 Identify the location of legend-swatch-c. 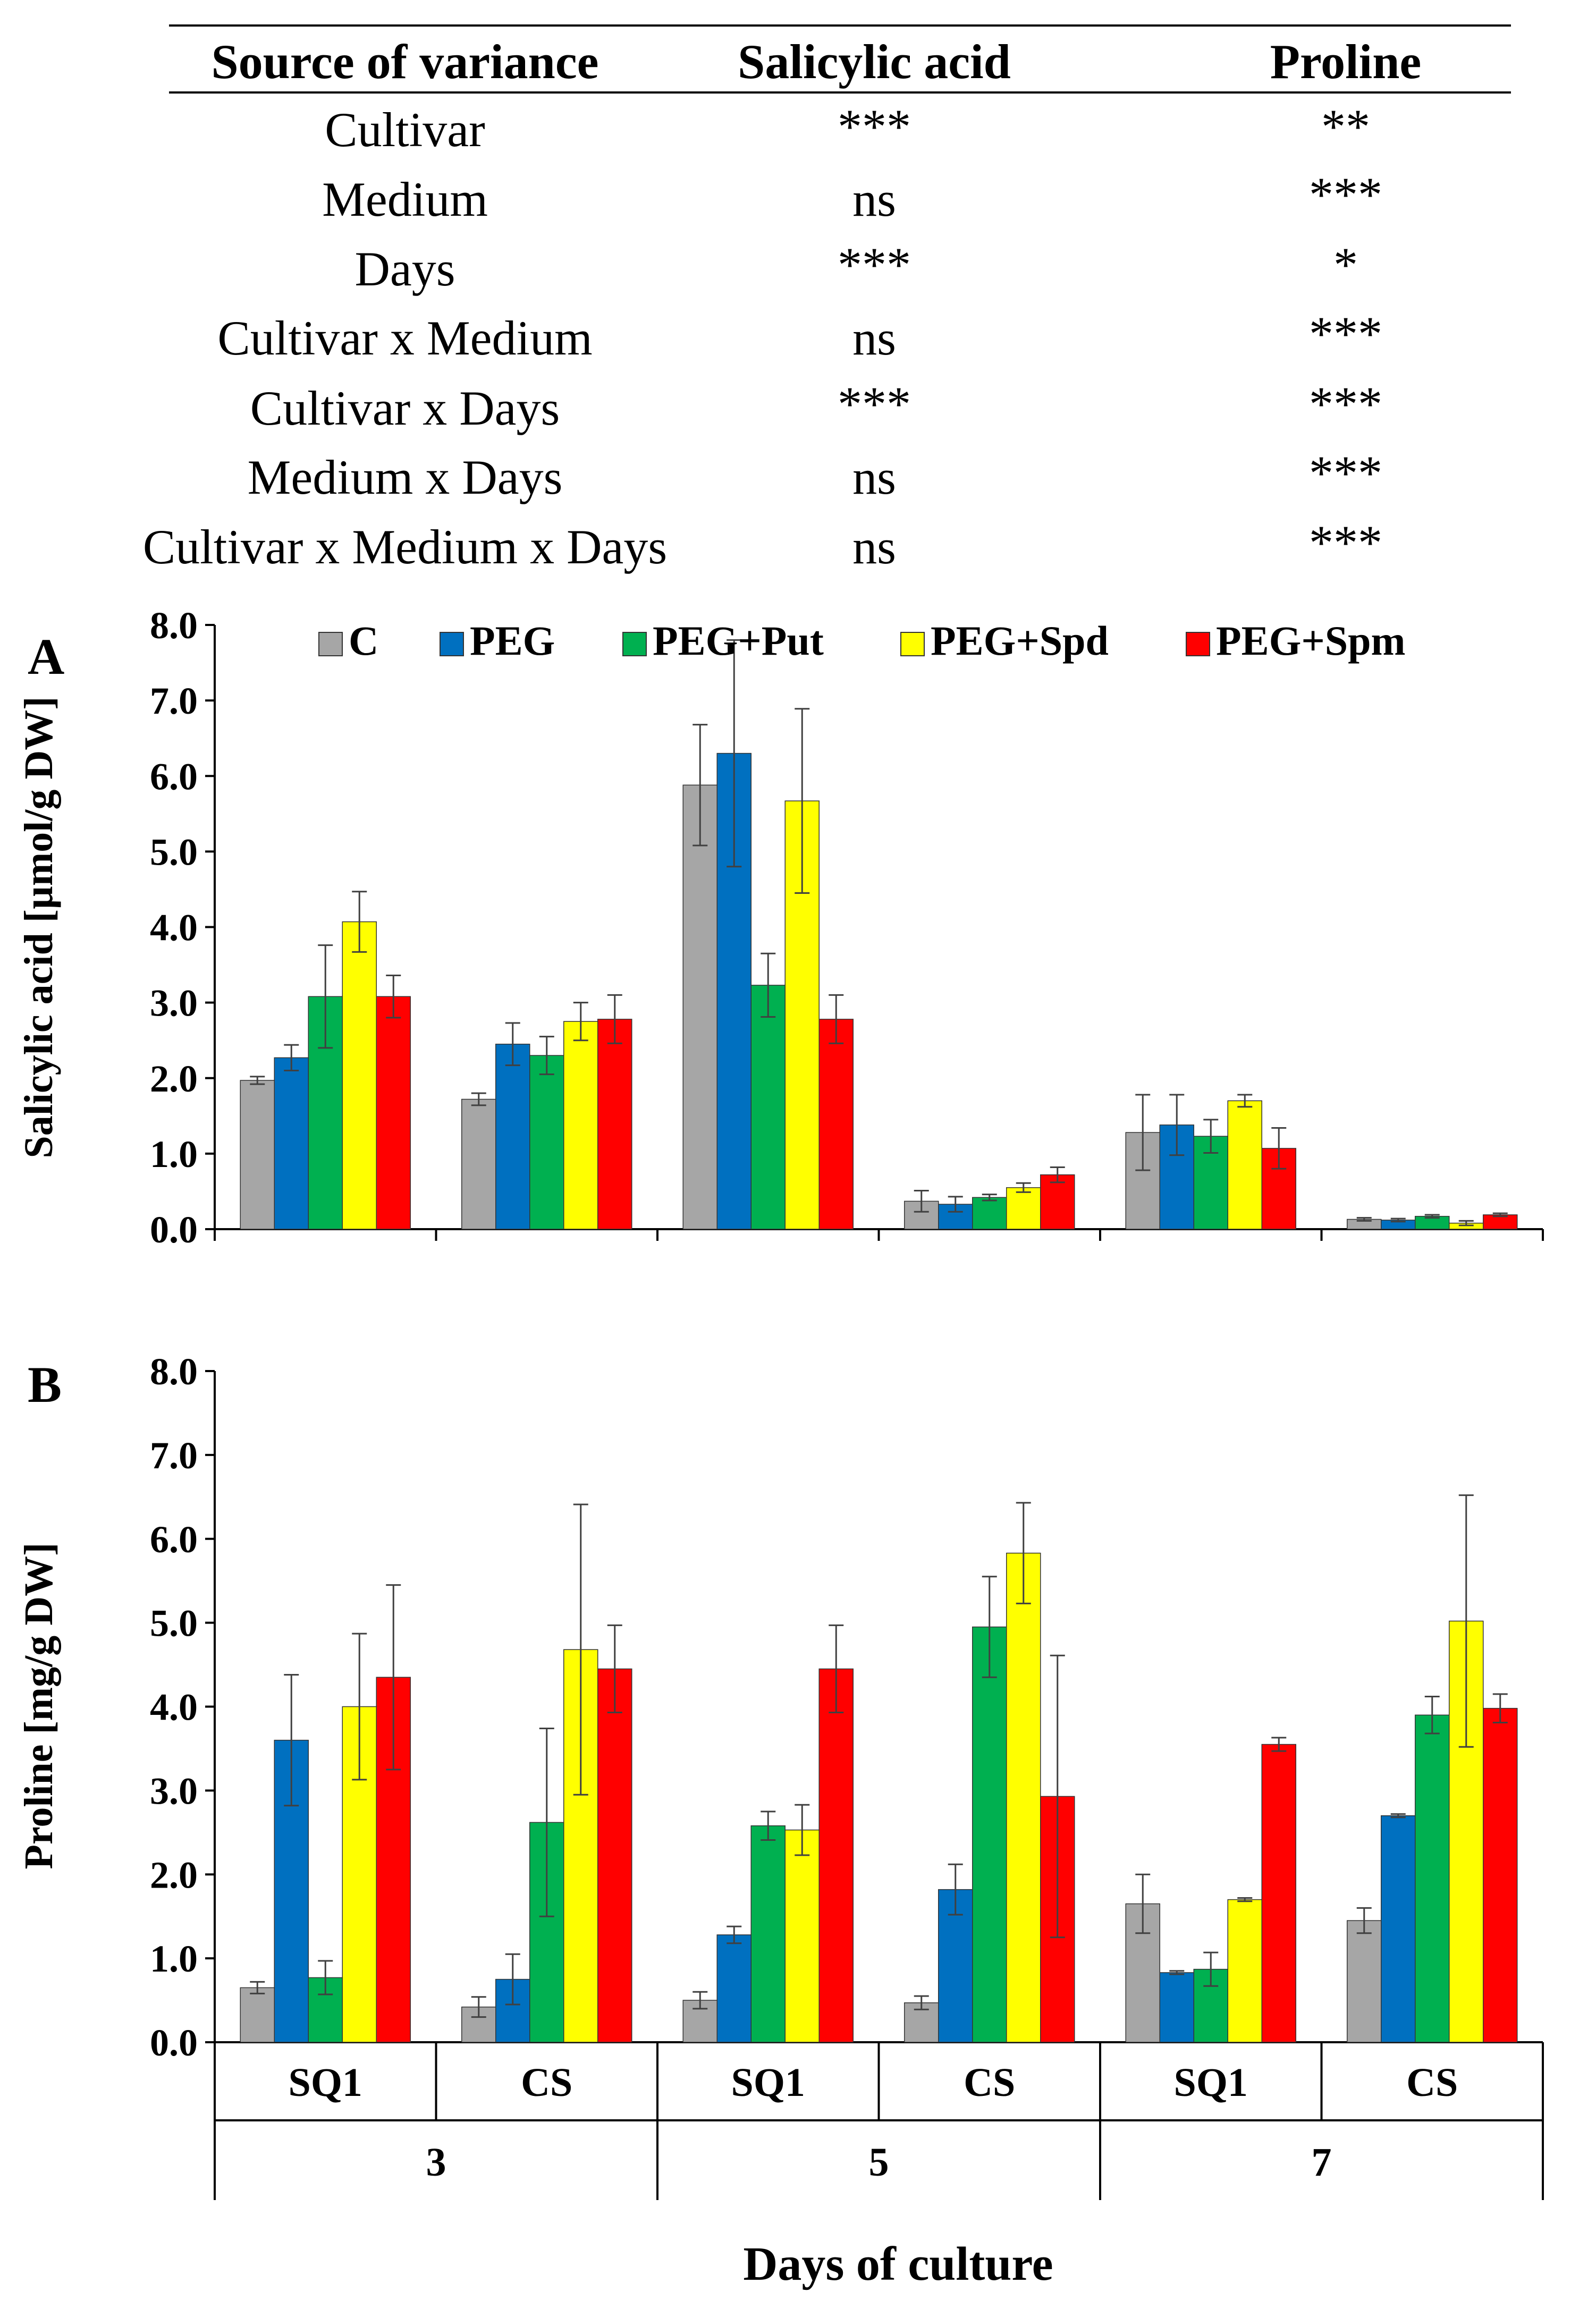
(330, 644).